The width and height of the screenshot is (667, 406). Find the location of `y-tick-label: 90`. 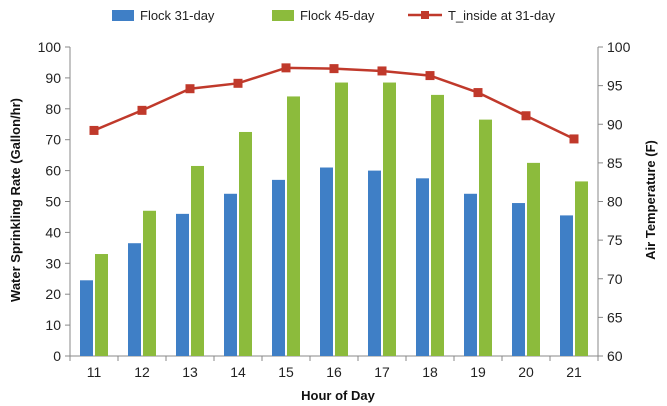

y-tick-label: 90 is located at coordinates (53, 78).